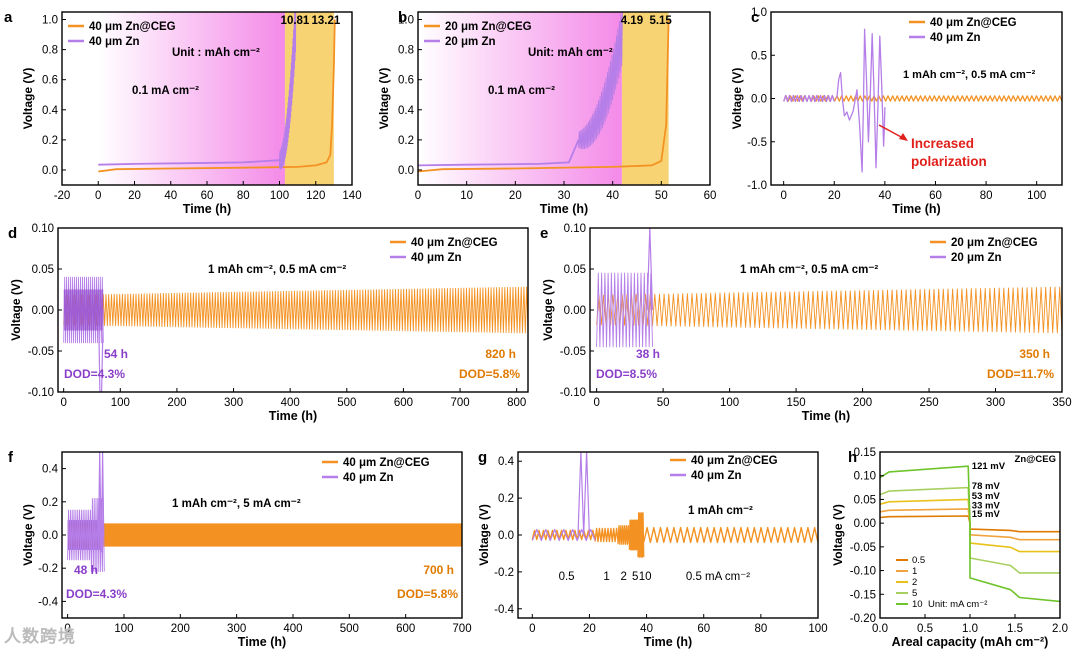 This screenshot has height=655, width=1080. I want to click on y-tick-label: 0.5, so click(759, 56).